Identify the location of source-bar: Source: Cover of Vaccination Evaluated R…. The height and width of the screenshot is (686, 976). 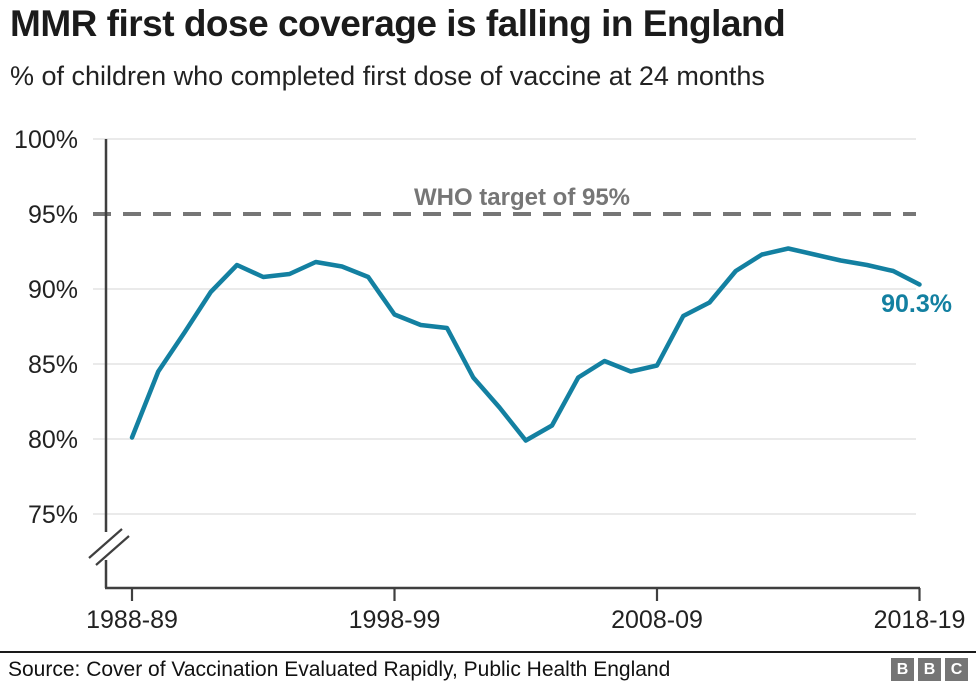
(488, 668).